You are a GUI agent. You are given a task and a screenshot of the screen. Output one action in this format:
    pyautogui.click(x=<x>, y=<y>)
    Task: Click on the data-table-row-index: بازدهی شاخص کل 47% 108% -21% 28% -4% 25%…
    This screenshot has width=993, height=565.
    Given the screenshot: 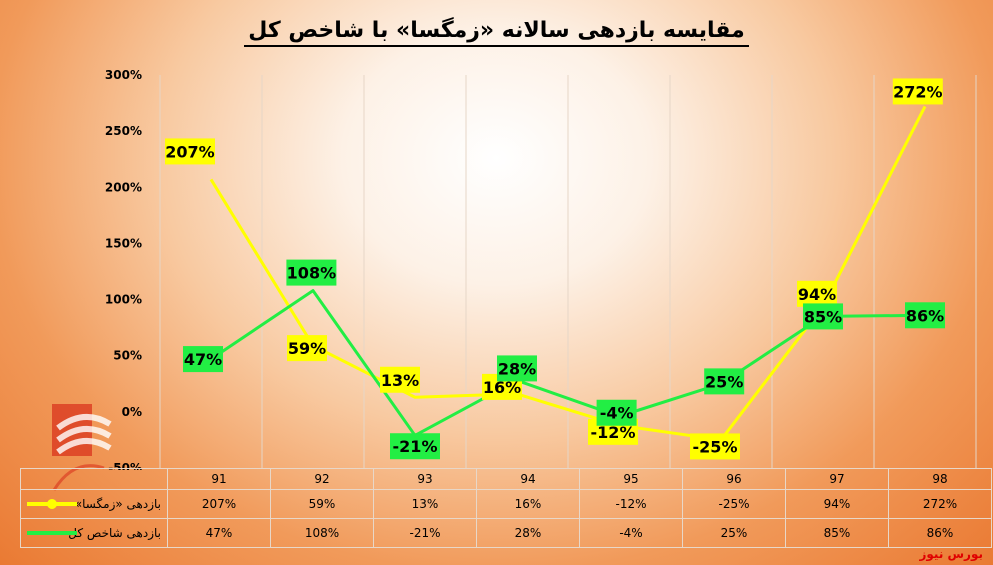 What is the action you would take?
    pyautogui.click(x=506, y=533)
    